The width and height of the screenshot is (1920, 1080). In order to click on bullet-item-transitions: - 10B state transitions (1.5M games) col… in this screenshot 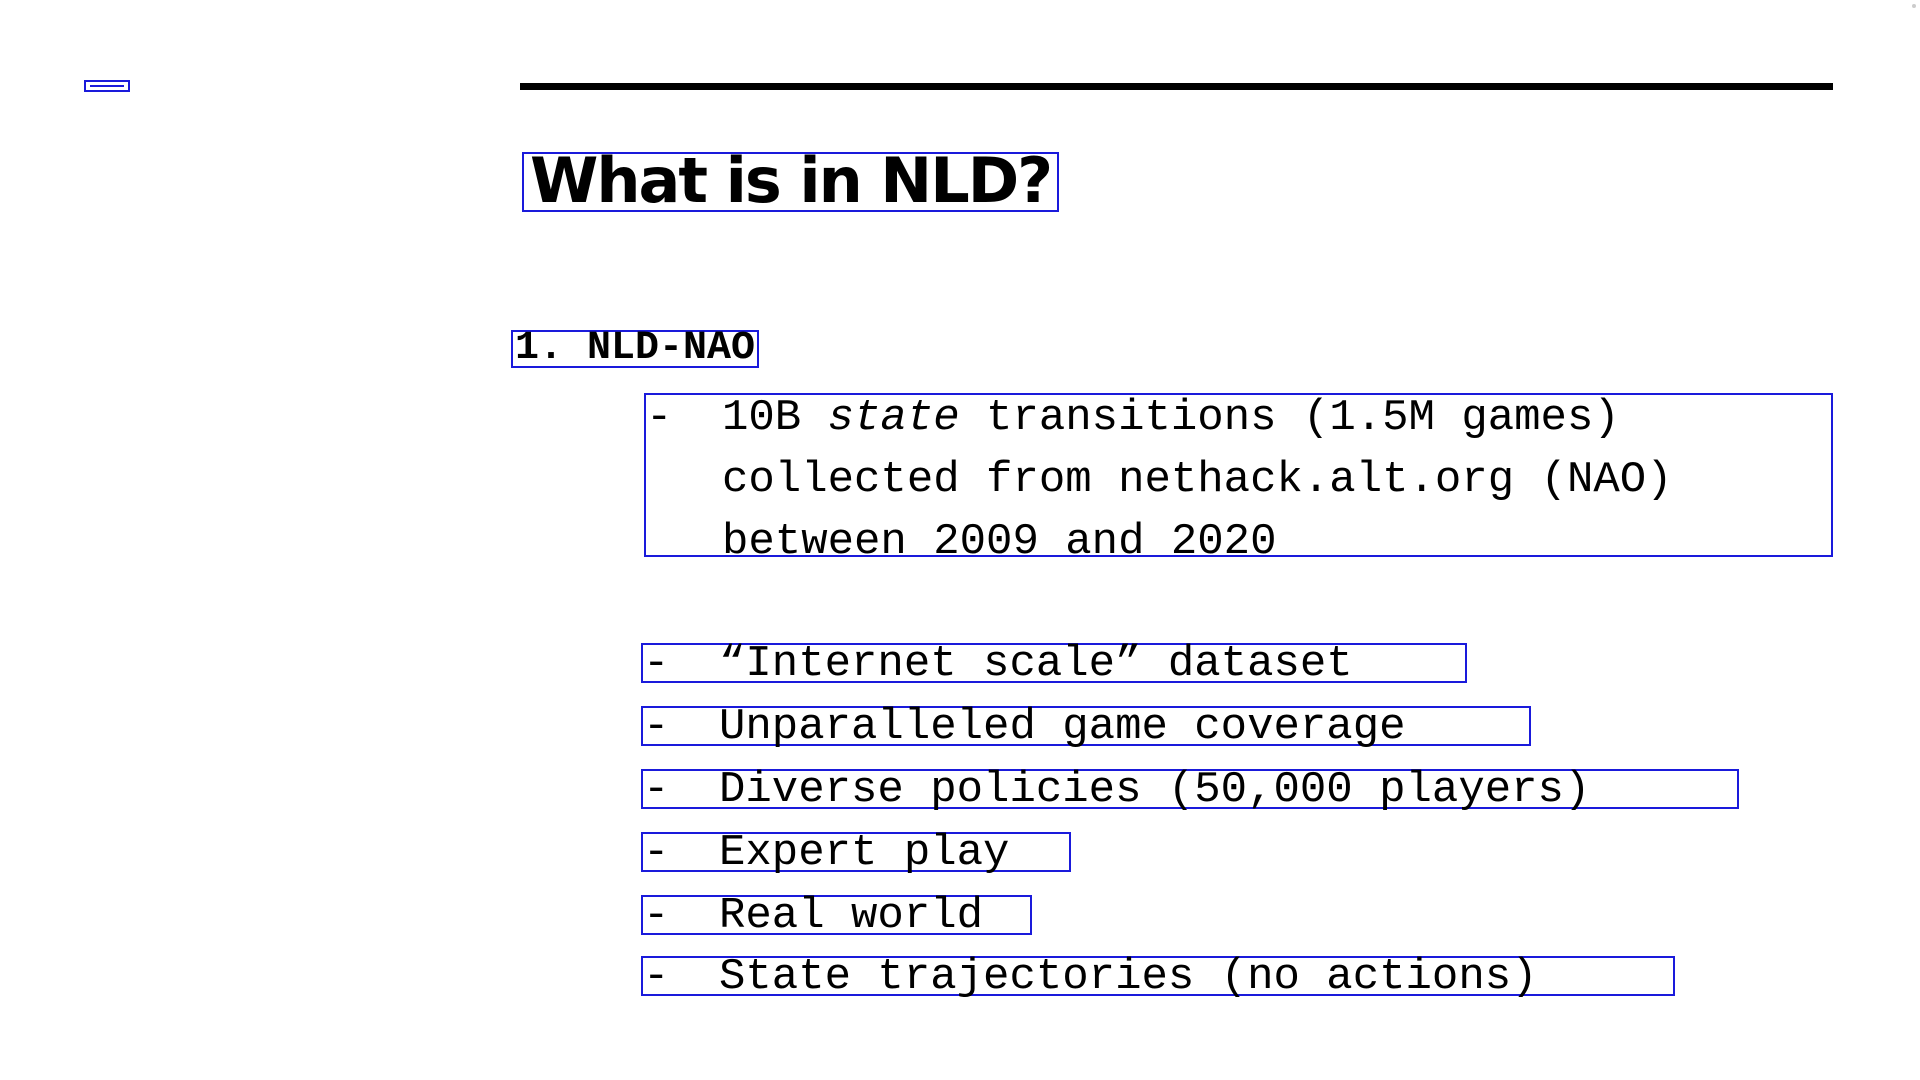, I will do `click(1238, 480)`.